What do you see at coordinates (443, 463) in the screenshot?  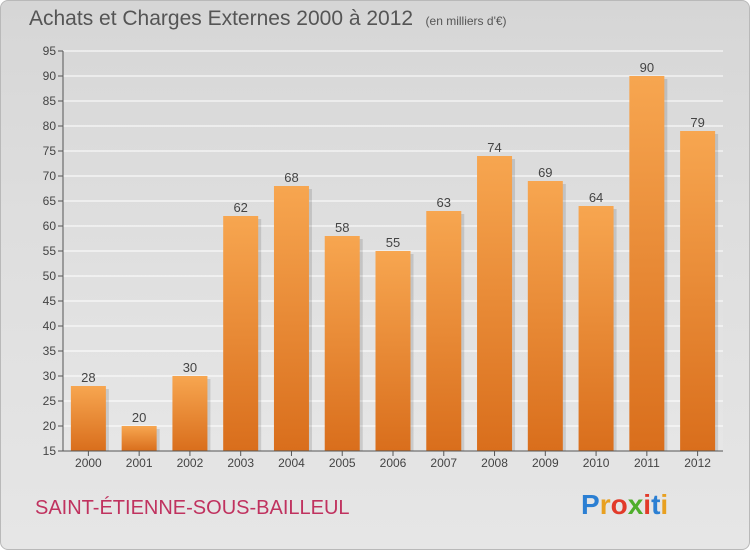 I see `x-tick-label: 2007` at bounding box center [443, 463].